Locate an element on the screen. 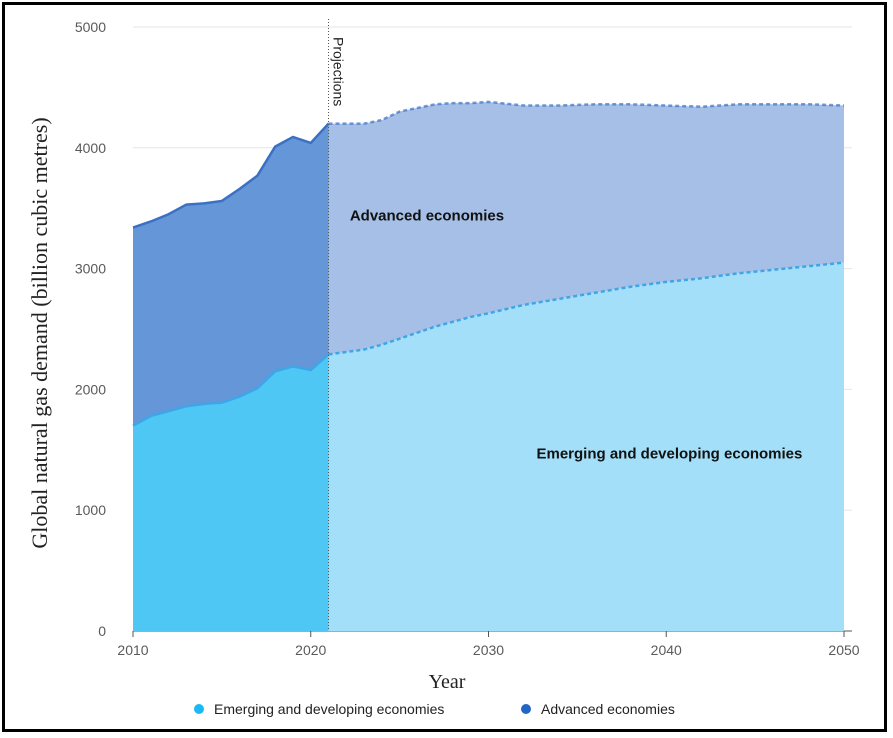 Image resolution: width=893 pixels, height=738 pixels. annotation-0: Advanced economies is located at coordinates (427, 215).